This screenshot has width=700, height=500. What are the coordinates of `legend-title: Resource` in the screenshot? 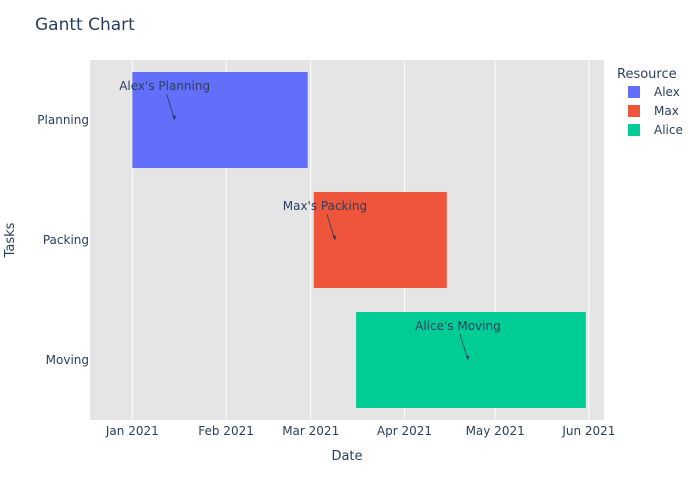 It's located at (647, 74).